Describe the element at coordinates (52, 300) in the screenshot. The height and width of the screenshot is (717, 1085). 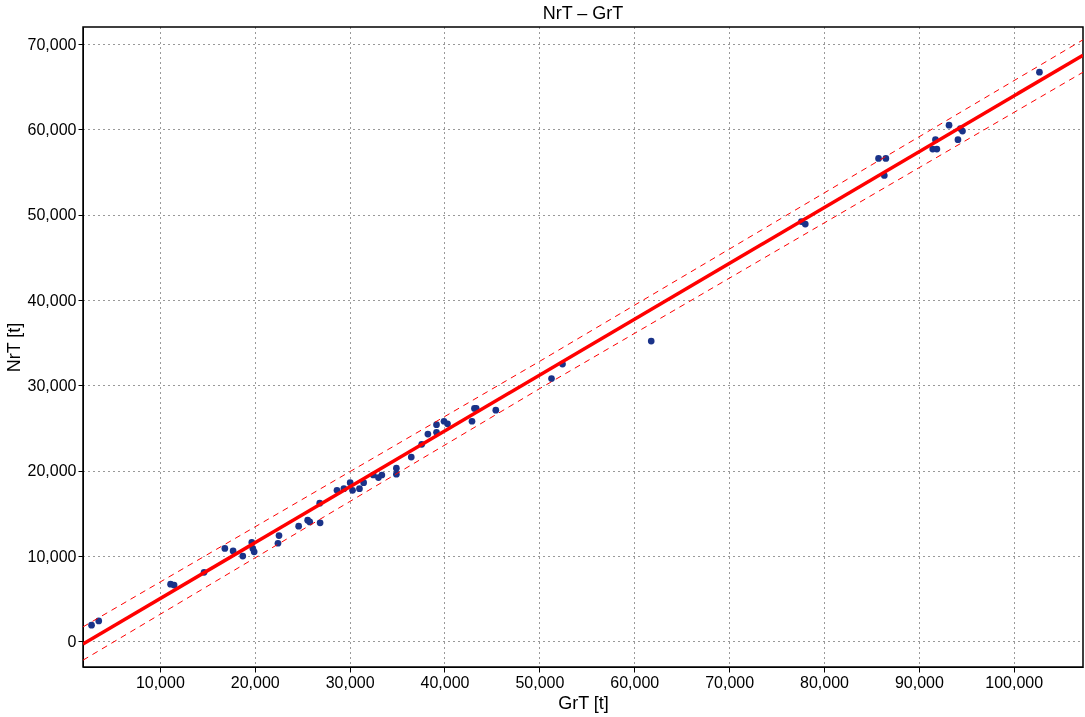
I see `y-tick-label: 40,000` at that location.